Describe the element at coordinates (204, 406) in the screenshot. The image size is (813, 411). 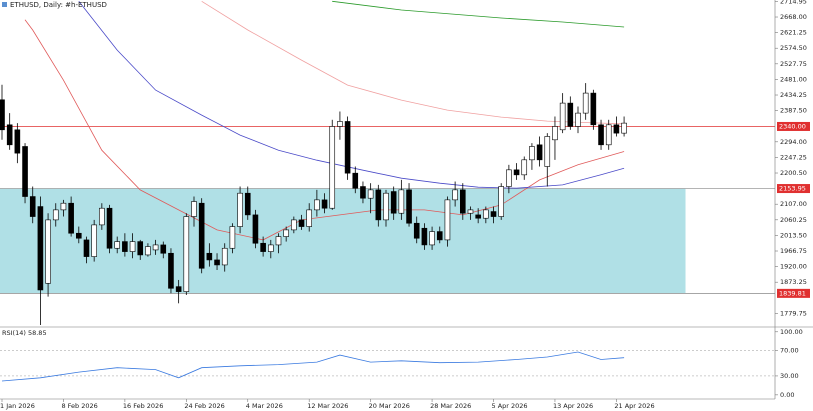
I see `x-tick-label: 24 Feb 2026` at that location.